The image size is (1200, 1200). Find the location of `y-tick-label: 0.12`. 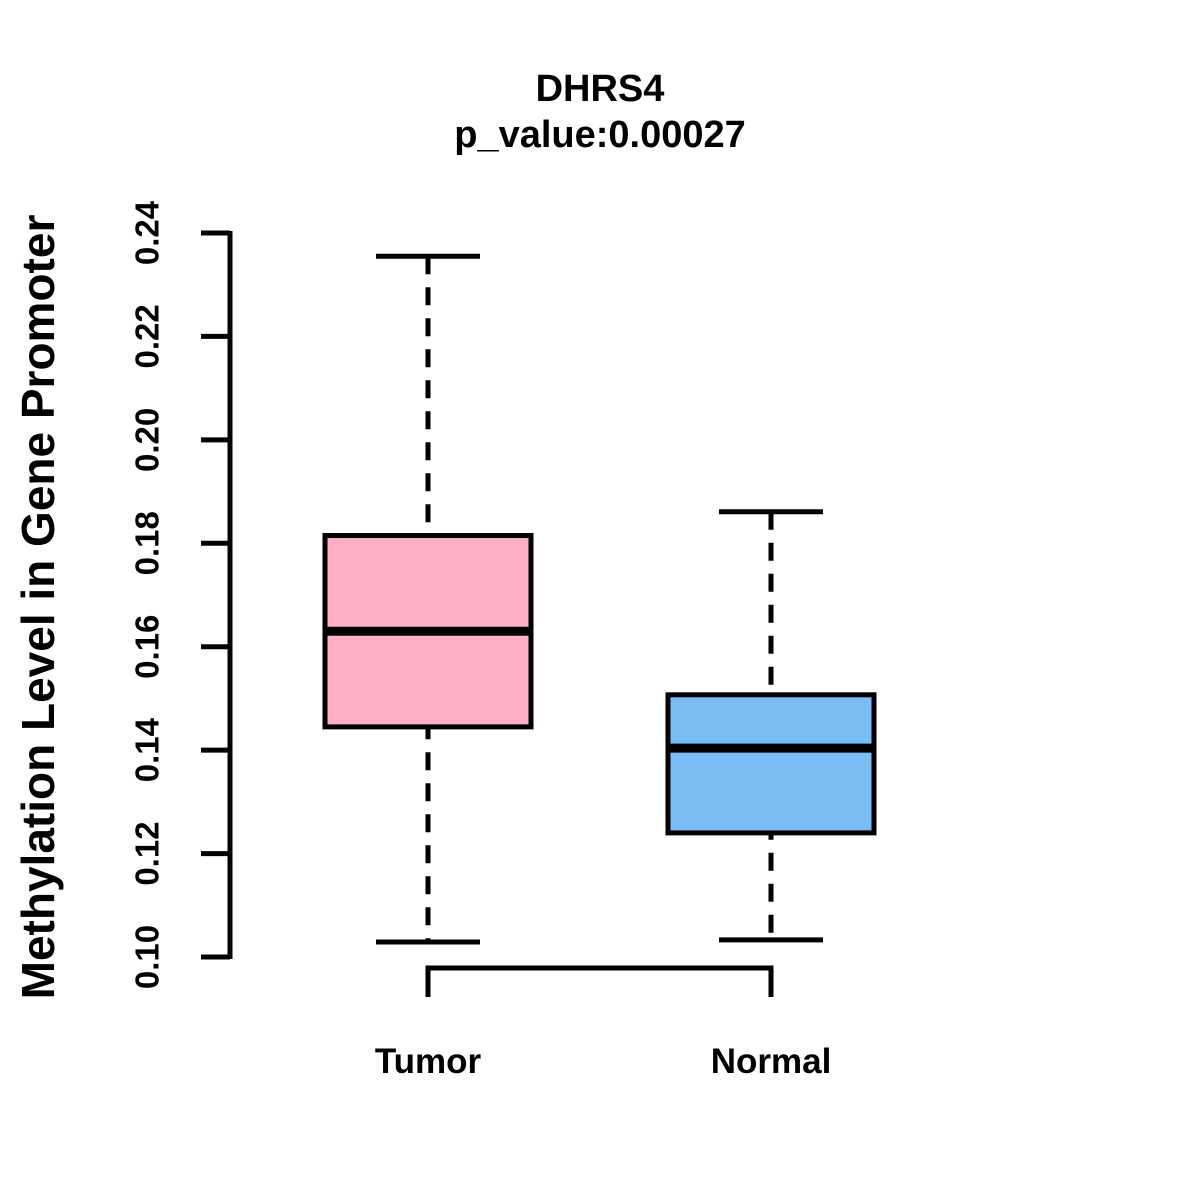

y-tick-label: 0.12 is located at coordinates (147, 853).